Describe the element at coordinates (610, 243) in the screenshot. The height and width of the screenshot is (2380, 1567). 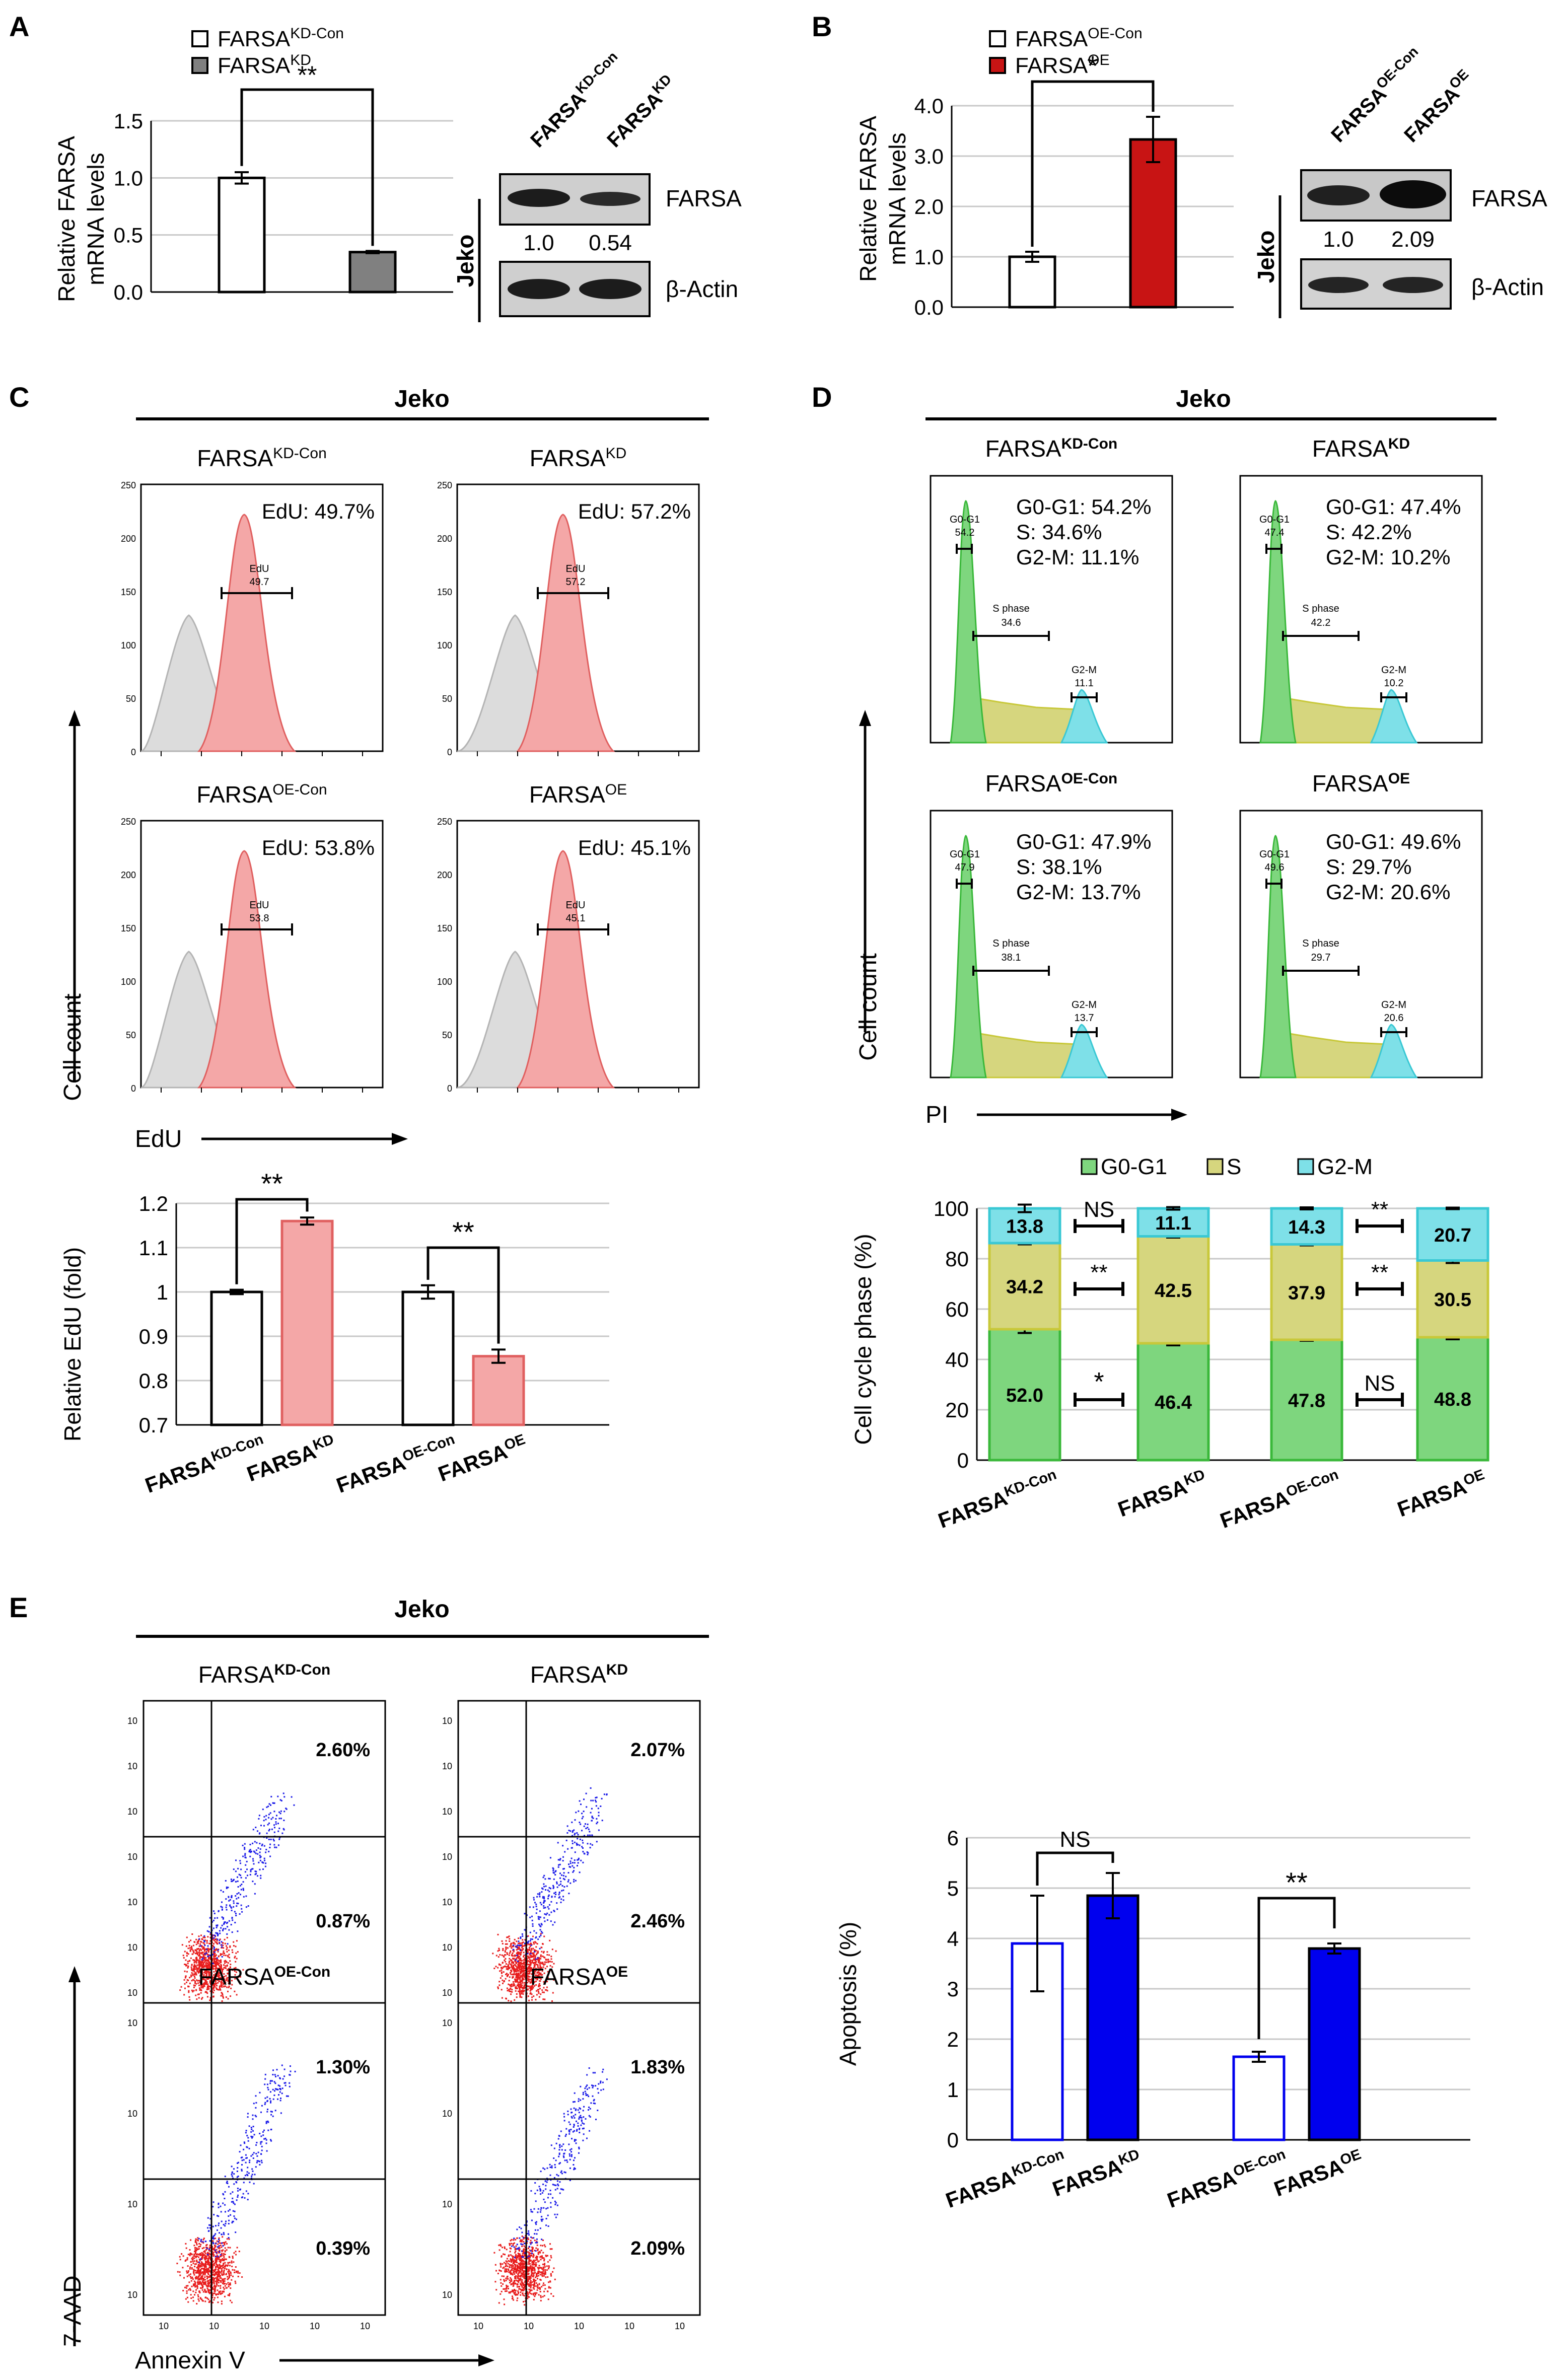
I see `band-quant: 0.54` at that location.